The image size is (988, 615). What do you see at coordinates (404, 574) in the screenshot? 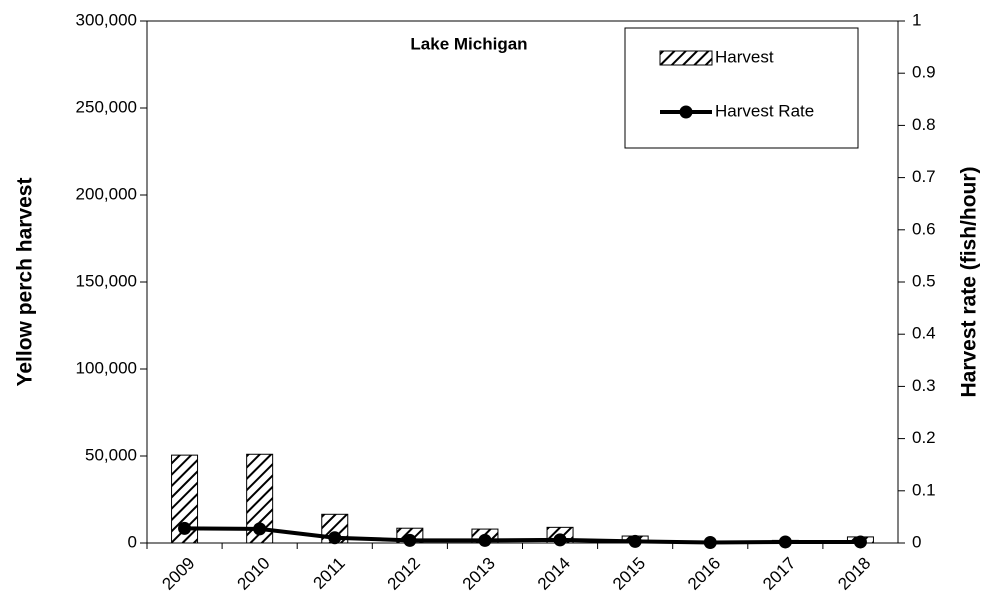
I see `x-tick-label: 2012` at bounding box center [404, 574].